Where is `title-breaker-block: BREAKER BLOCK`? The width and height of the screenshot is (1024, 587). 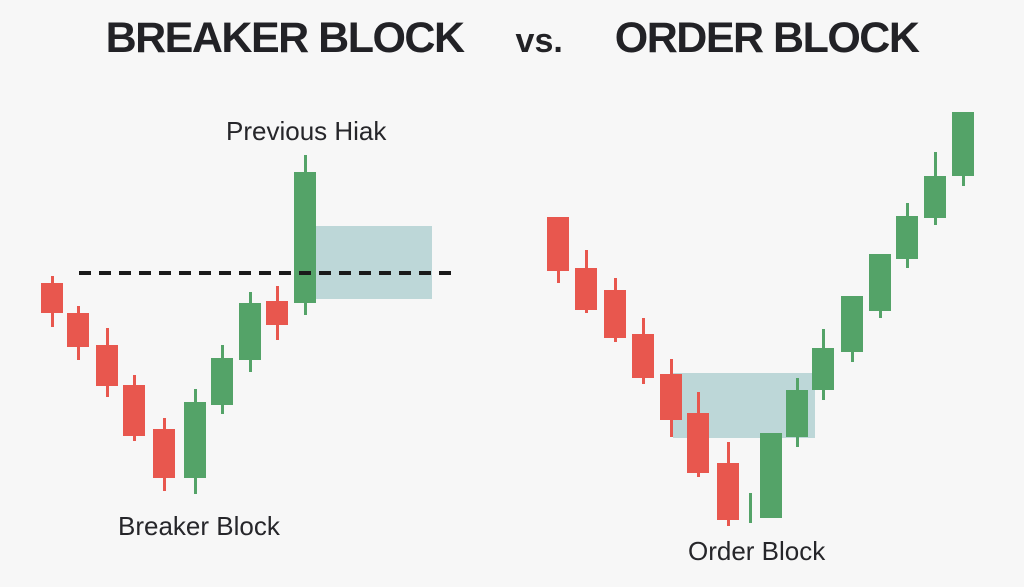
title-breaker-block: BREAKER BLOCK is located at coordinates (285, 38).